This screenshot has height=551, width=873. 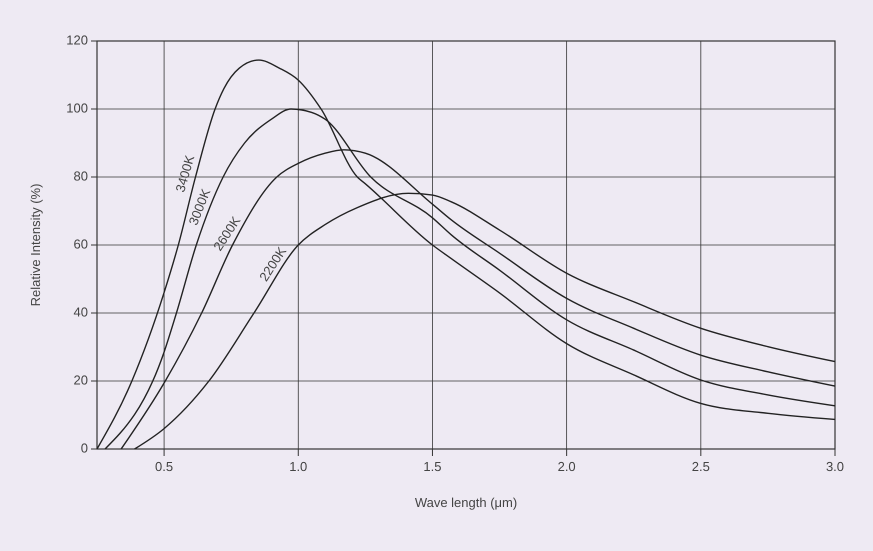 What do you see at coordinates (35, 245) in the screenshot?
I see `y-axis-title: Relative Intensity (%)` at bounding box center [35, 245].